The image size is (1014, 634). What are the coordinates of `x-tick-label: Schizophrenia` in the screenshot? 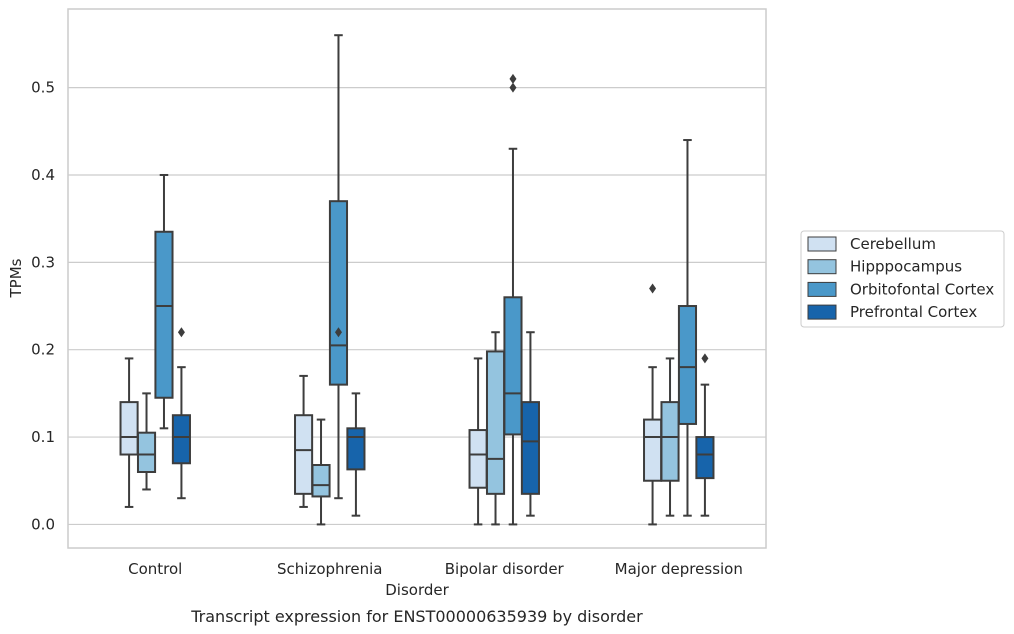 It's located at (329, 569).